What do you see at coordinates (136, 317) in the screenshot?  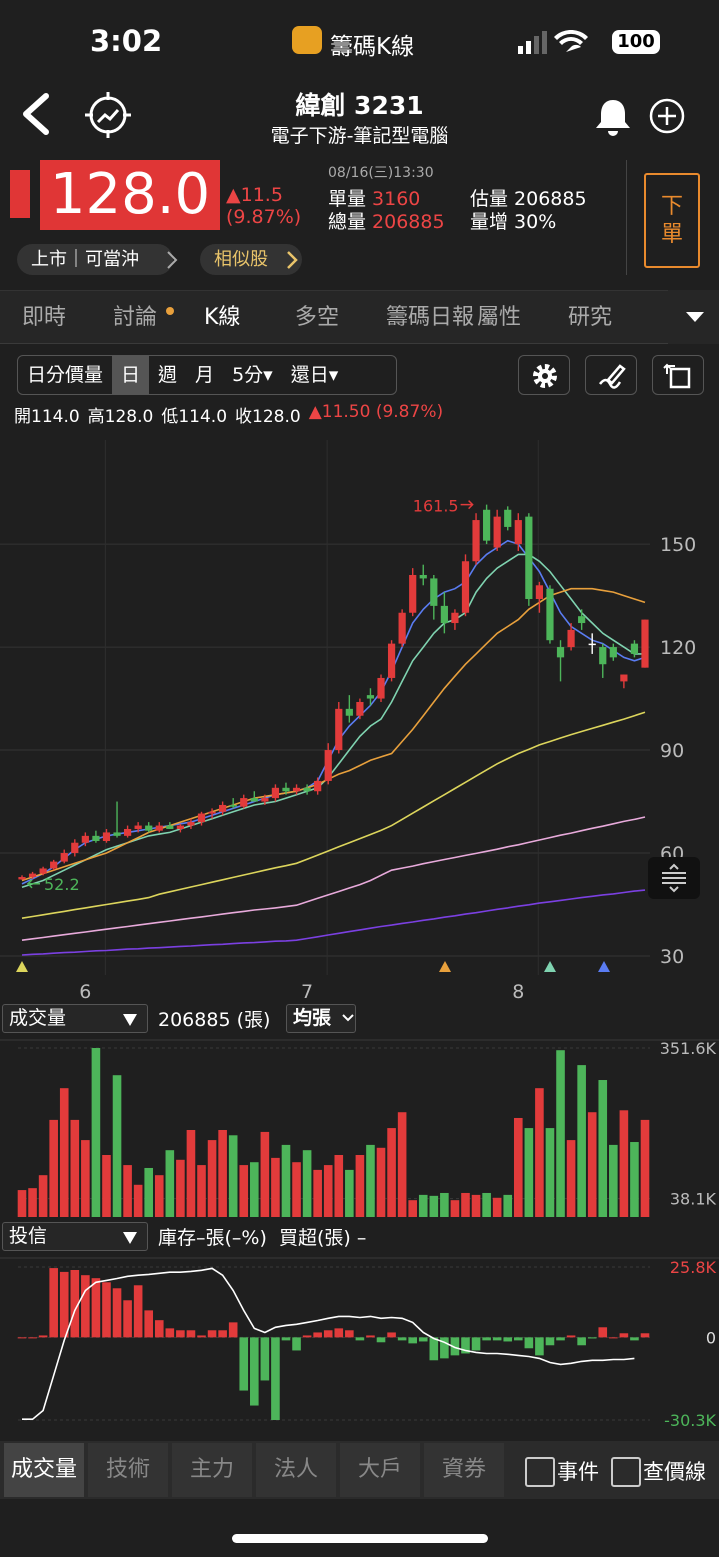 I see `tab: 討論` at bounding box center [136, 317].